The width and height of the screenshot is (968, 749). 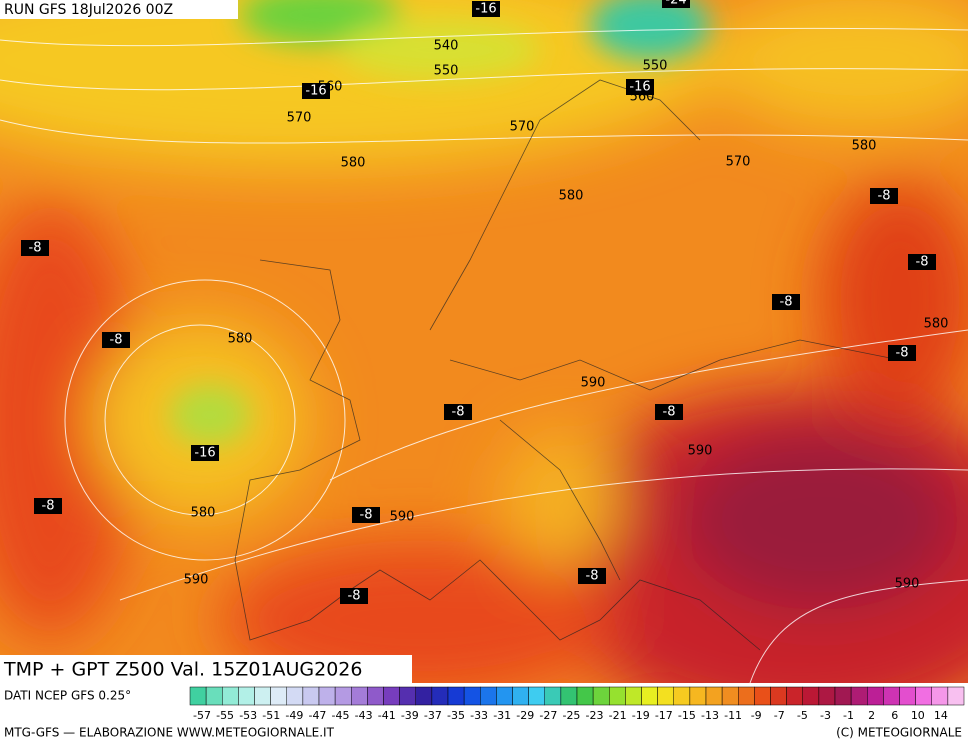 I want to click on source-label: DATI NCEP GFS 0.25°, so click(x=67, y=696).